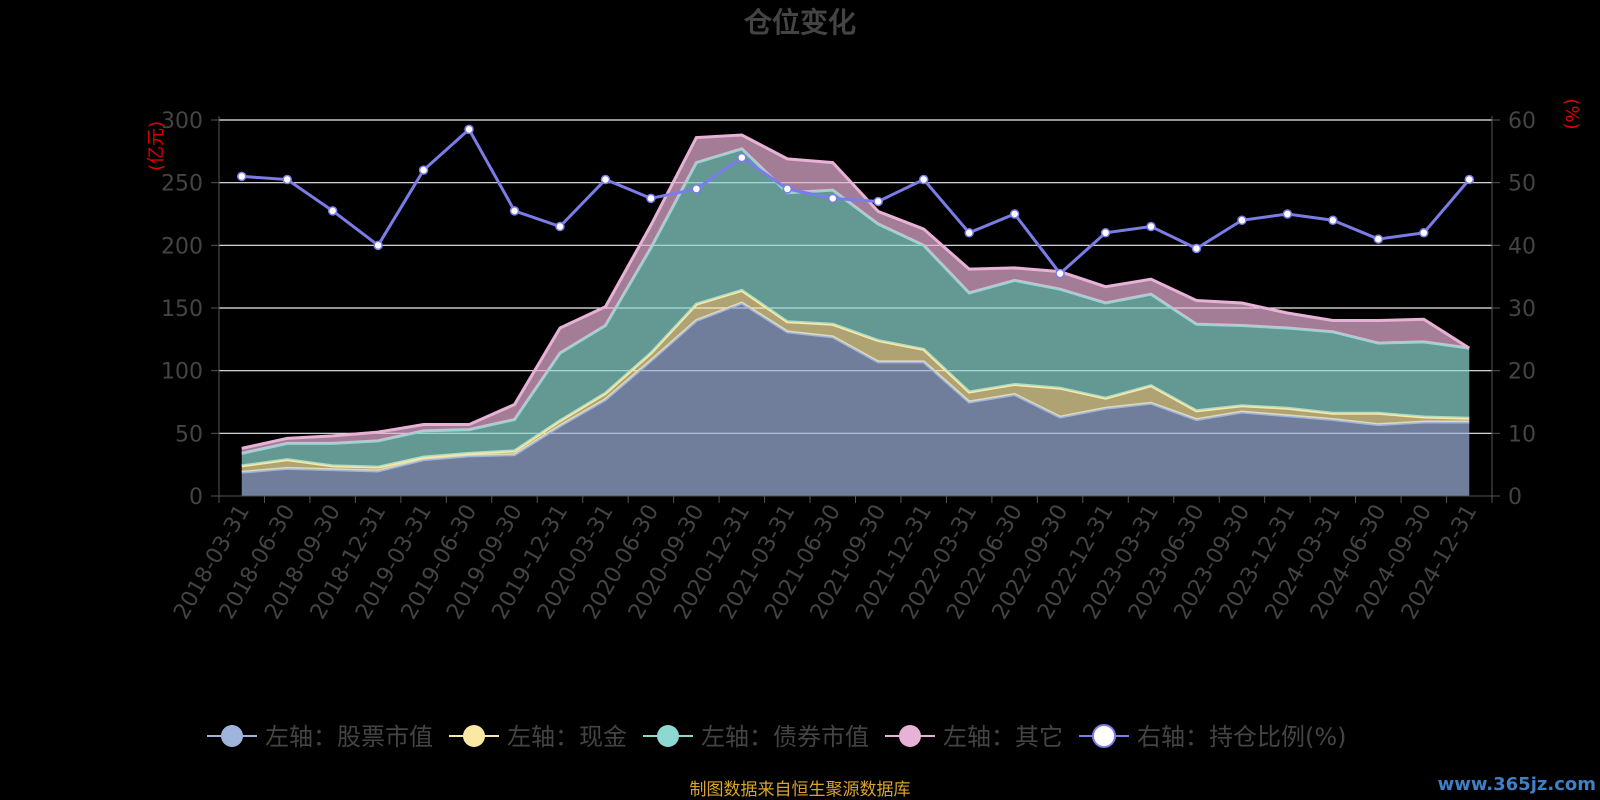  Describe the element at coordinates (1003, 737) in the screenshot. I see `legend-label: 左轴：其它` at that location.